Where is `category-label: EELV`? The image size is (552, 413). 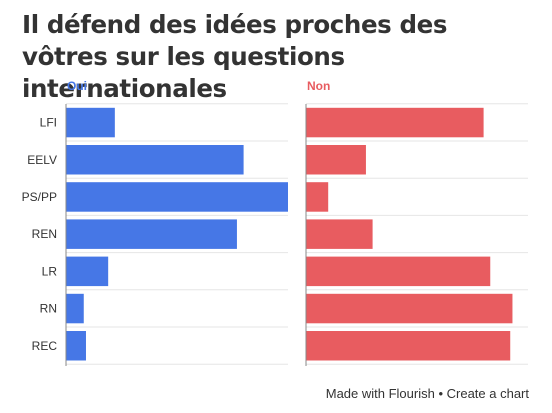 category-label: EELV is located at coordinates (42, 160).